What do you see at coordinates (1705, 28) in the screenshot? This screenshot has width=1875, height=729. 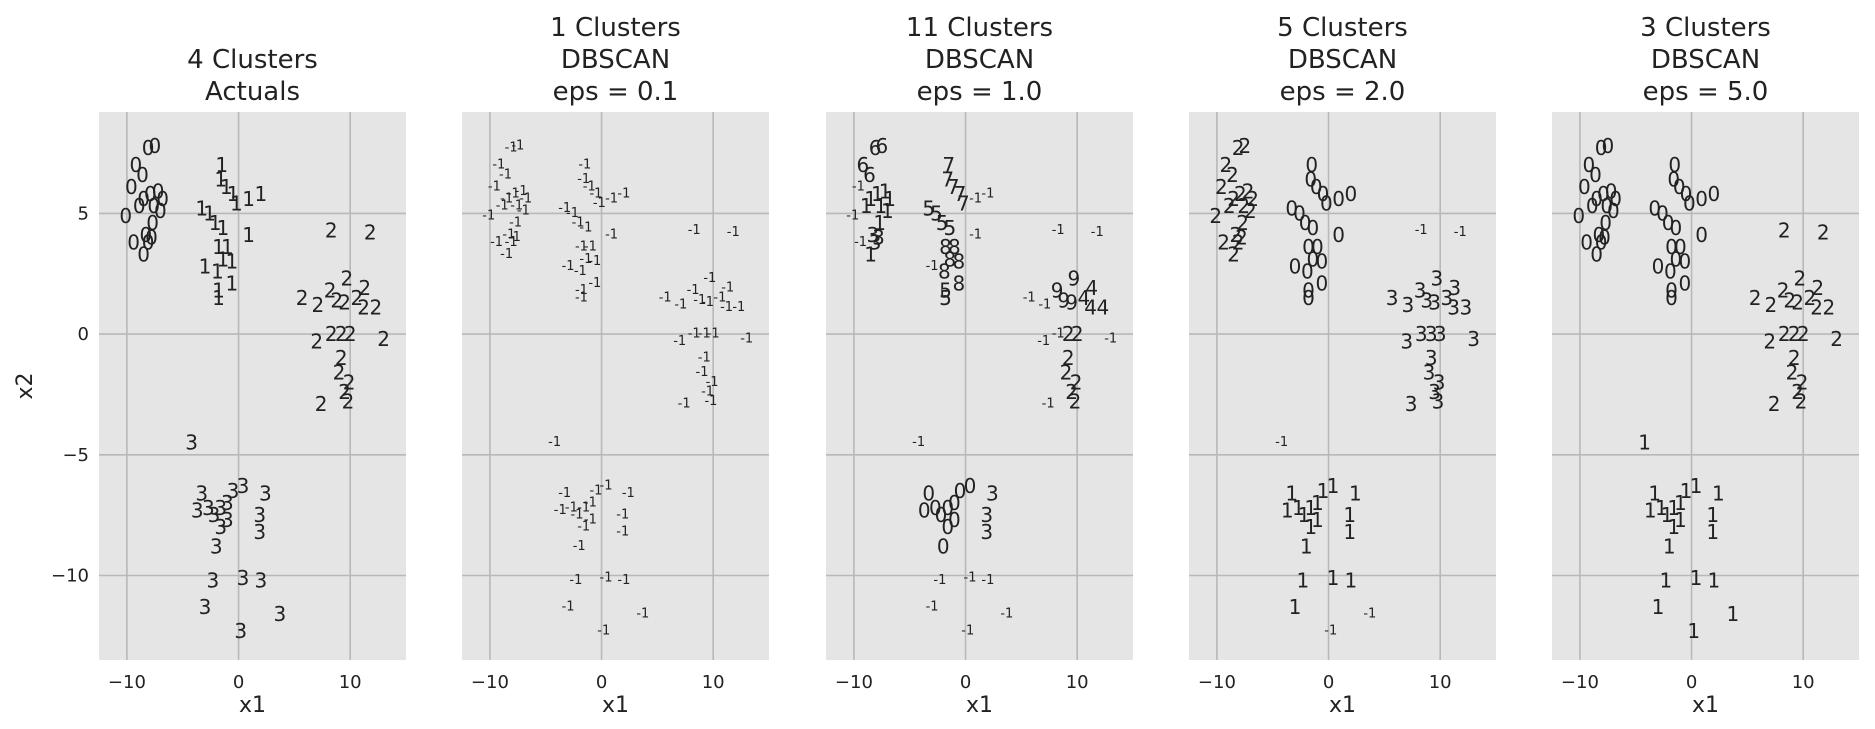 I see `subplot-title-line: 3 Clusters` at bounding box center [1705, 28].